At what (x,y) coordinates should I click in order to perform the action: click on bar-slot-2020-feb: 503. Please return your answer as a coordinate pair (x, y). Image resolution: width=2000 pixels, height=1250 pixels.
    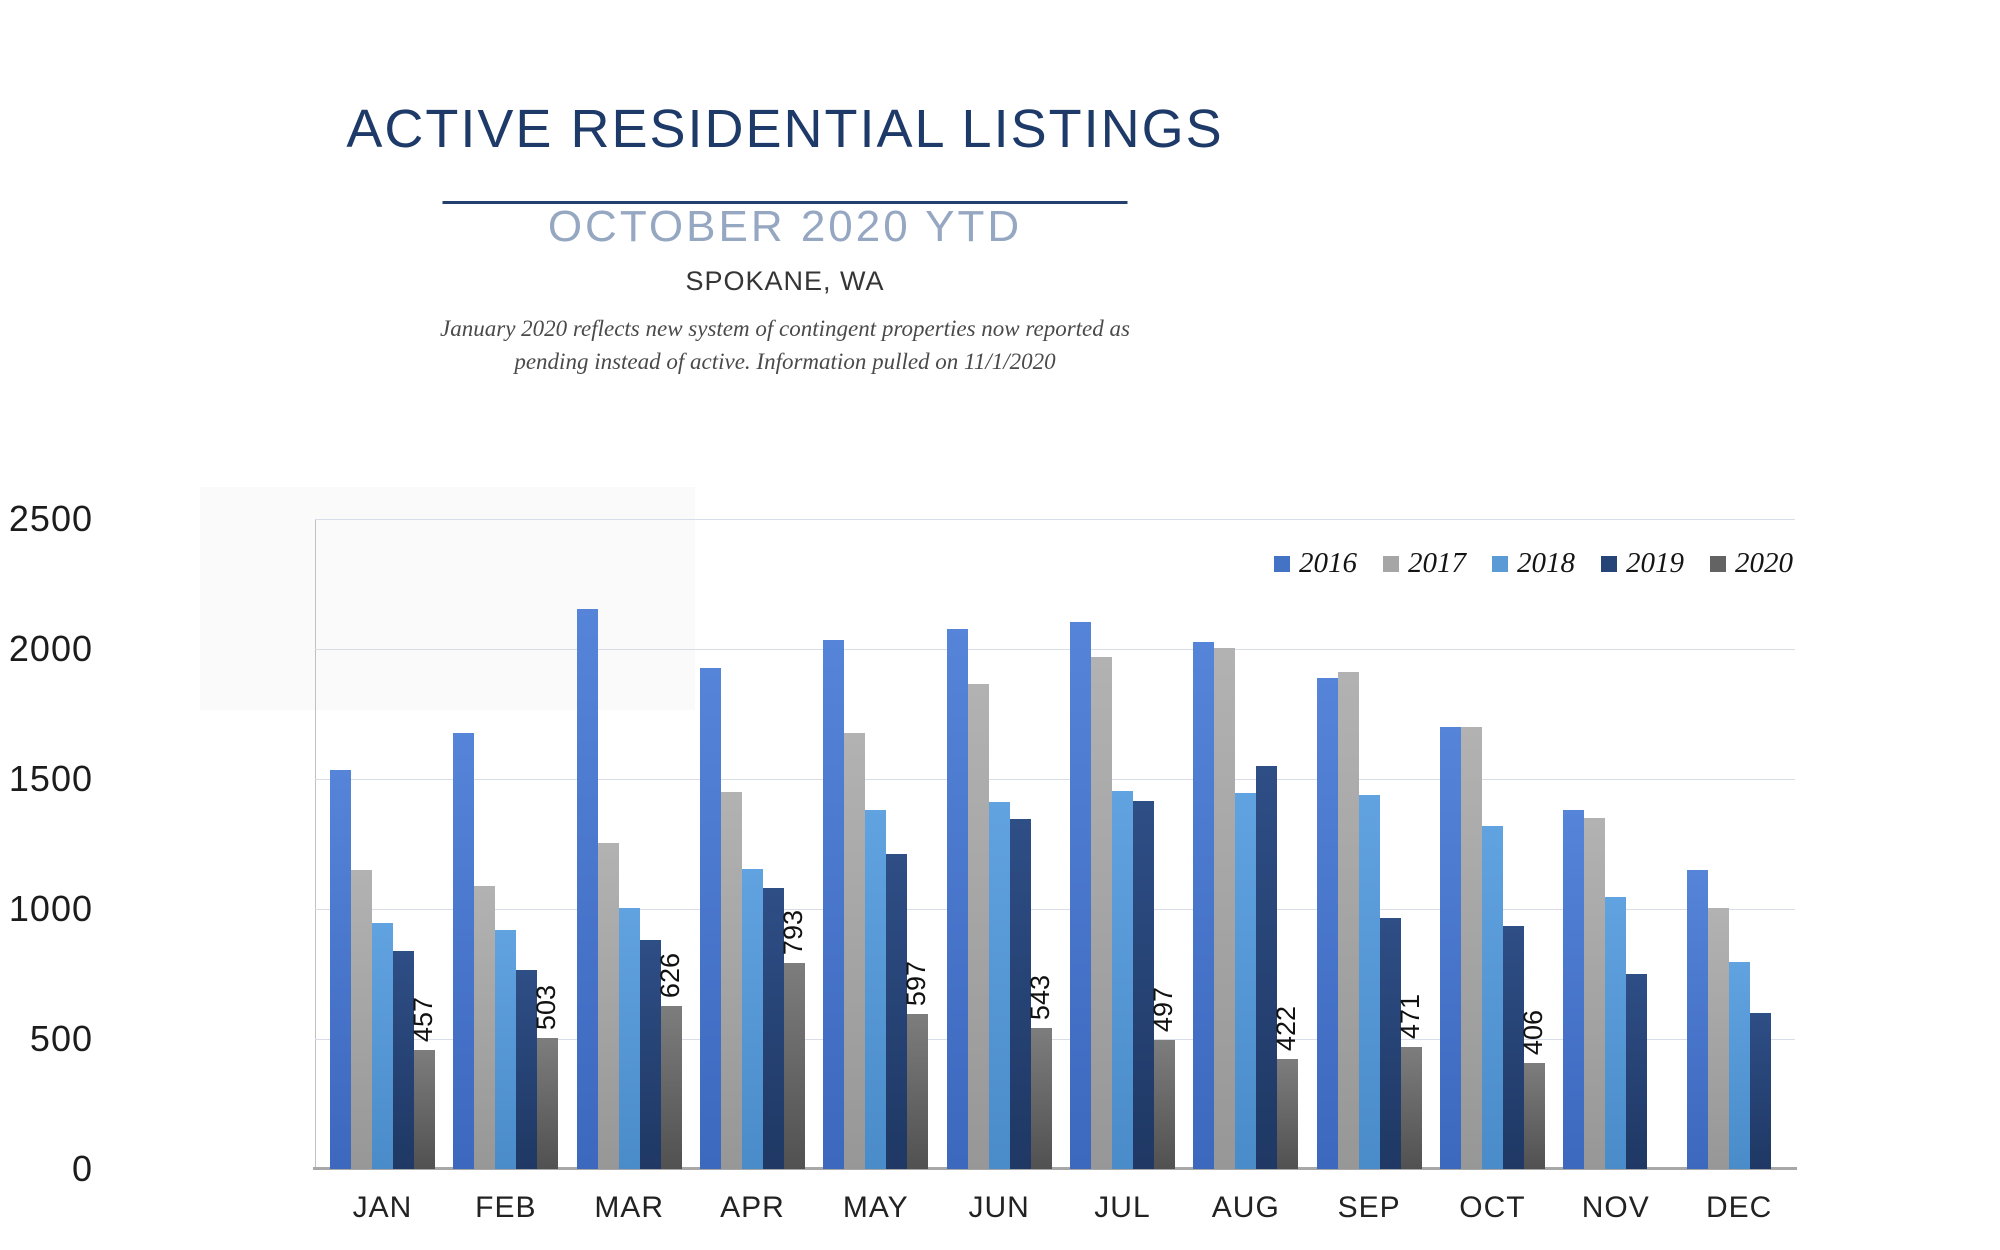
    Looking at the image, I should click on (546, 844).